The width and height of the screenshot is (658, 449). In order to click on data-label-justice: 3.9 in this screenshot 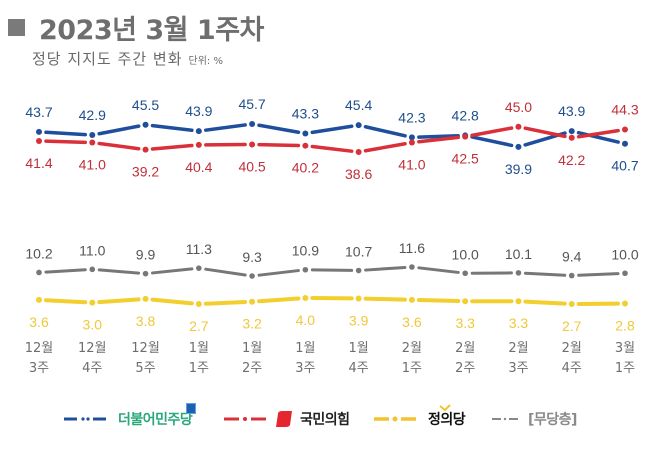, I will do `click(359, 320)`.